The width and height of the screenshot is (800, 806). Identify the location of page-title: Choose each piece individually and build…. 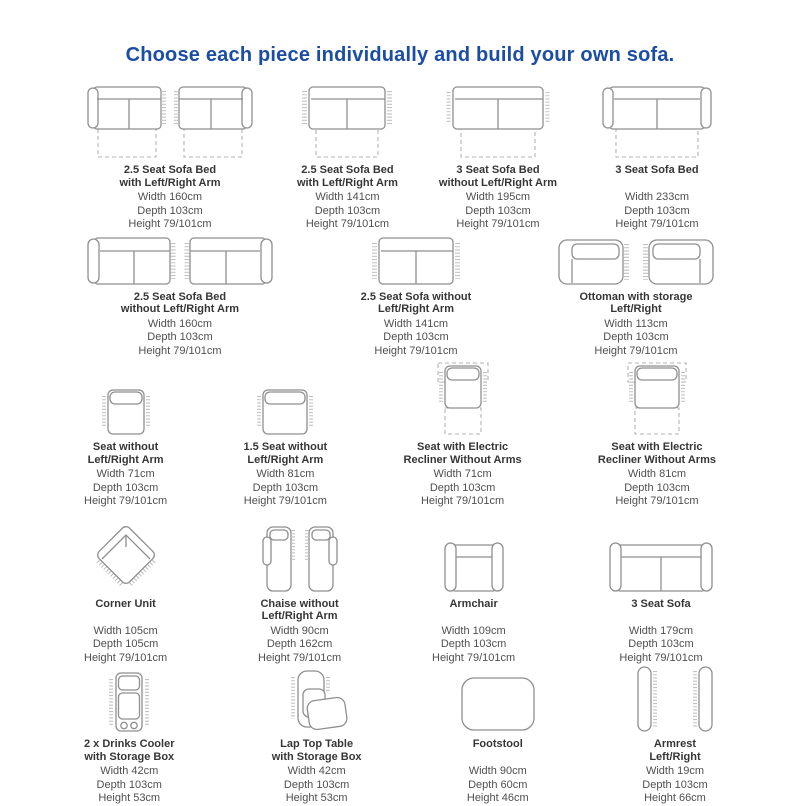
(400, 55).